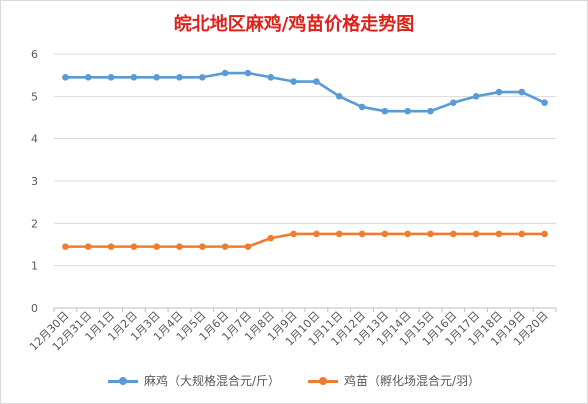 This screenshot has width=588, height=404. What do you see at coordinates (294, 24) in the screenshot?
I see `chart-title: 皖北地区麻鸡/鸡苗价格走势图` at bounding box center [294, 24].